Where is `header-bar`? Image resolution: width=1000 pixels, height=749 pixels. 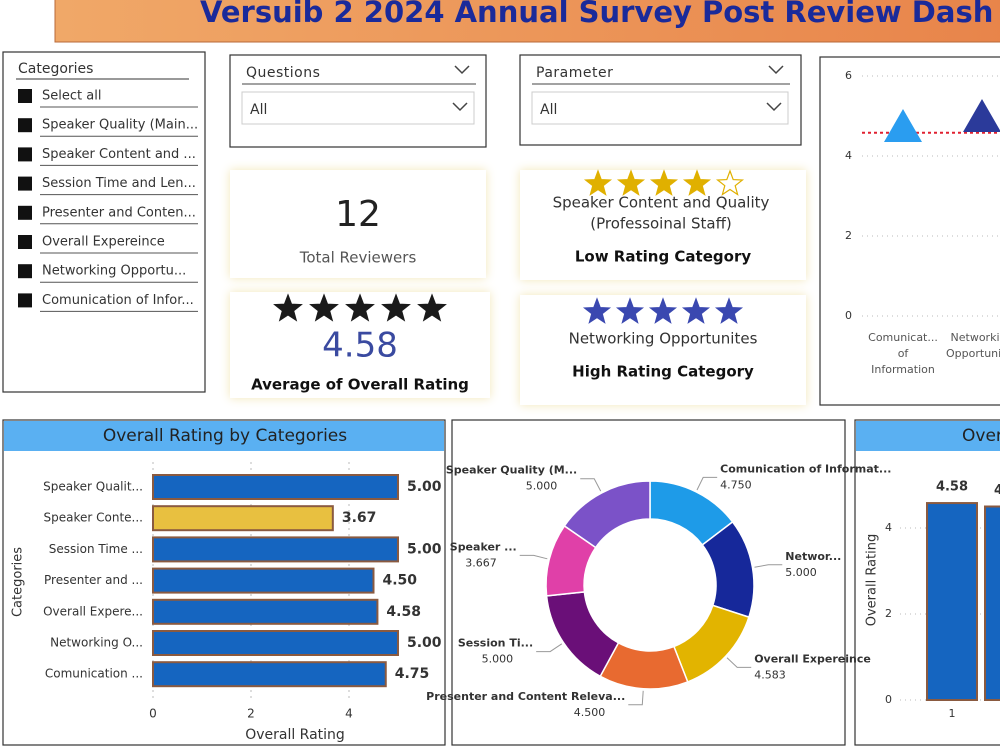
header-bar is located at coordinates (527, 21).